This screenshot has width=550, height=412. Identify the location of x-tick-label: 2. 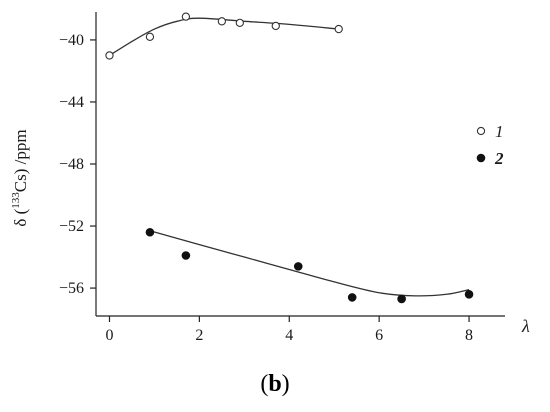
(199, 335).